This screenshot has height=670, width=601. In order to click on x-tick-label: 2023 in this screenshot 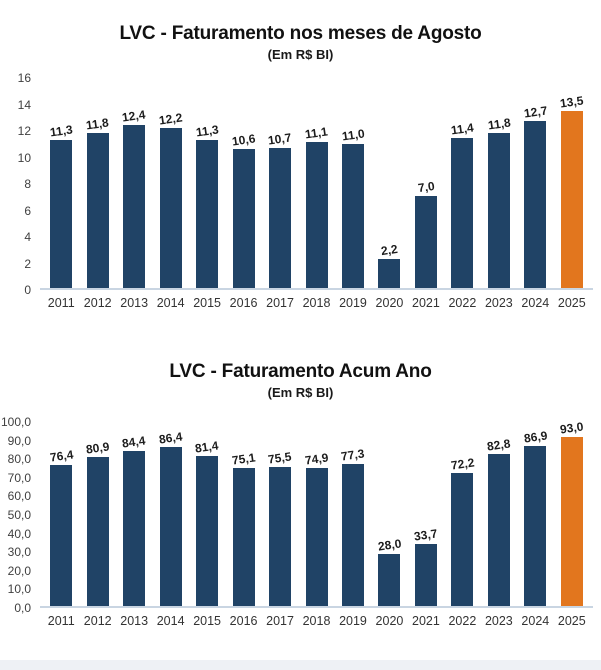, I will do `click(498, 621)`.